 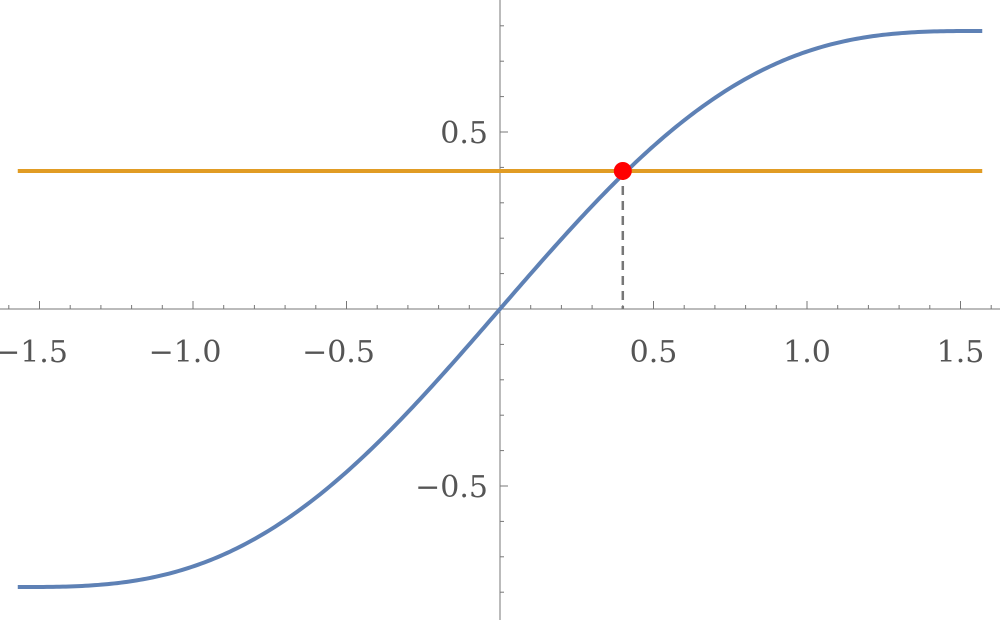 What do you see at coordinates (654, 352) in the screenshot?
I see `x-tick-label: 0.5` at bounding box center [654, 352].